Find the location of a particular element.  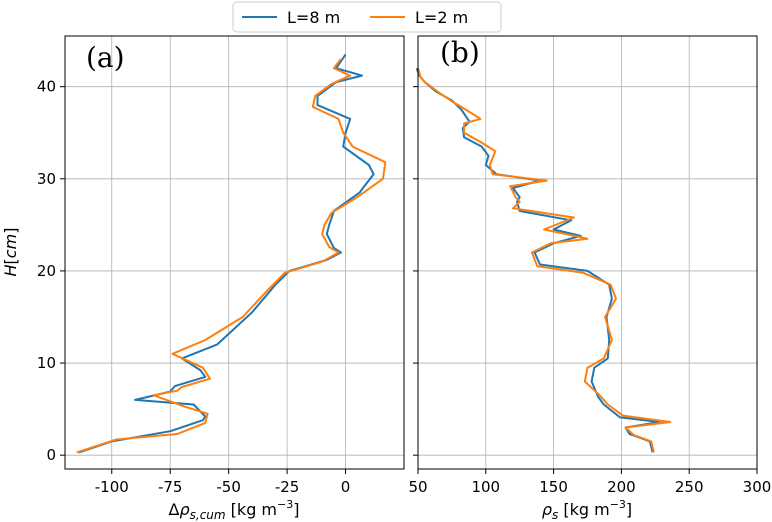

y-tick-label: 10 is located at coordinates (46, 363).